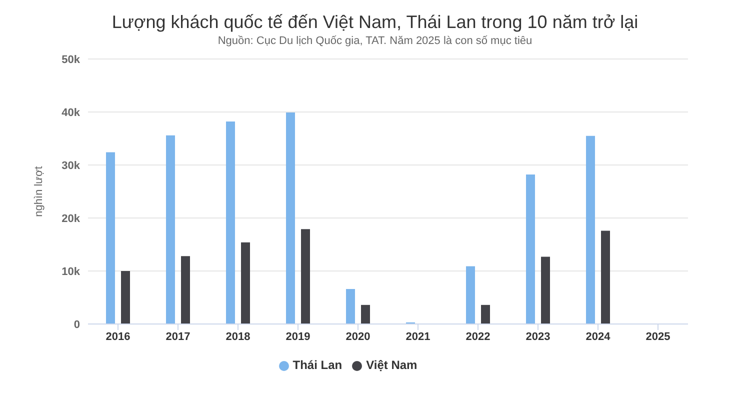  Describe the element at coordinates (118, 336) in the screenshot. I see `x-tick-label: 2016` at that location.